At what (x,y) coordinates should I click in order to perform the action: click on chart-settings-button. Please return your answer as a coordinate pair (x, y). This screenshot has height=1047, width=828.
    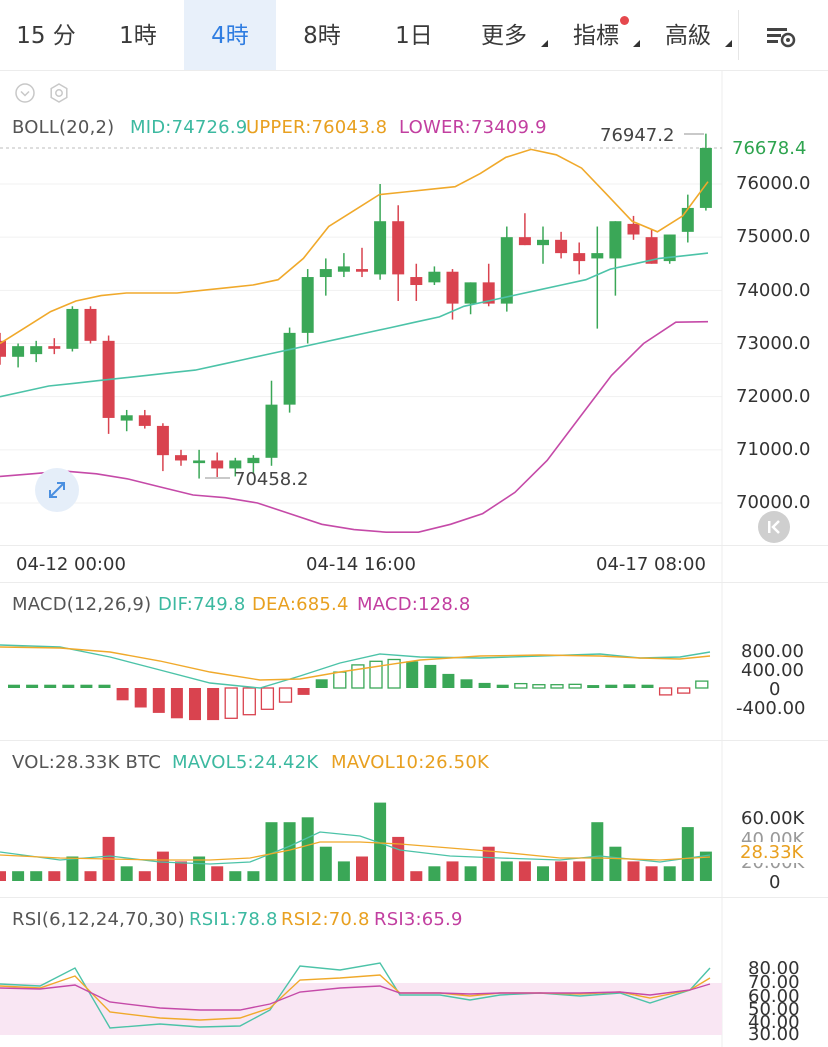
    Looking at the image, I should click on (780, 36).